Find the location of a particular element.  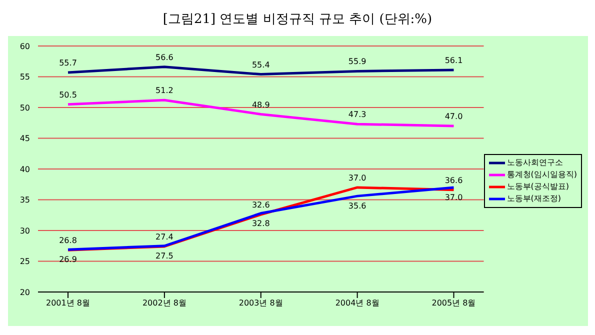

x-tick-label: 2004년 8월 is located at coordinates (357, 303).